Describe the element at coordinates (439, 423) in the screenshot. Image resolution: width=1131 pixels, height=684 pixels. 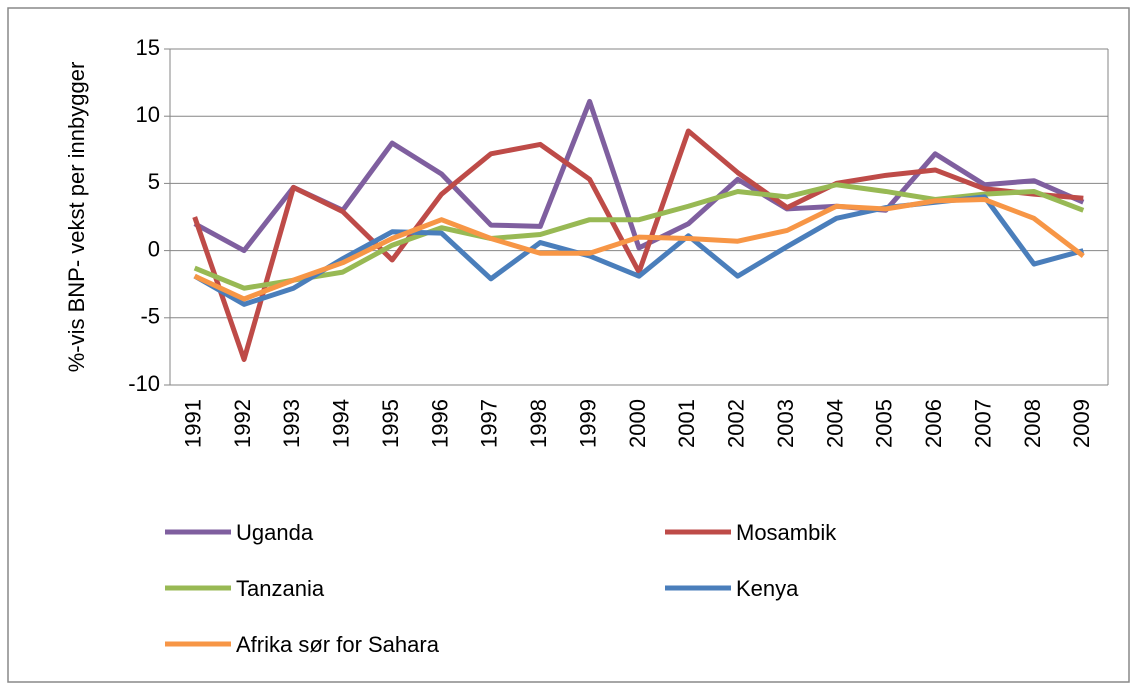
I see `x-tick-label: 1996` at that location.